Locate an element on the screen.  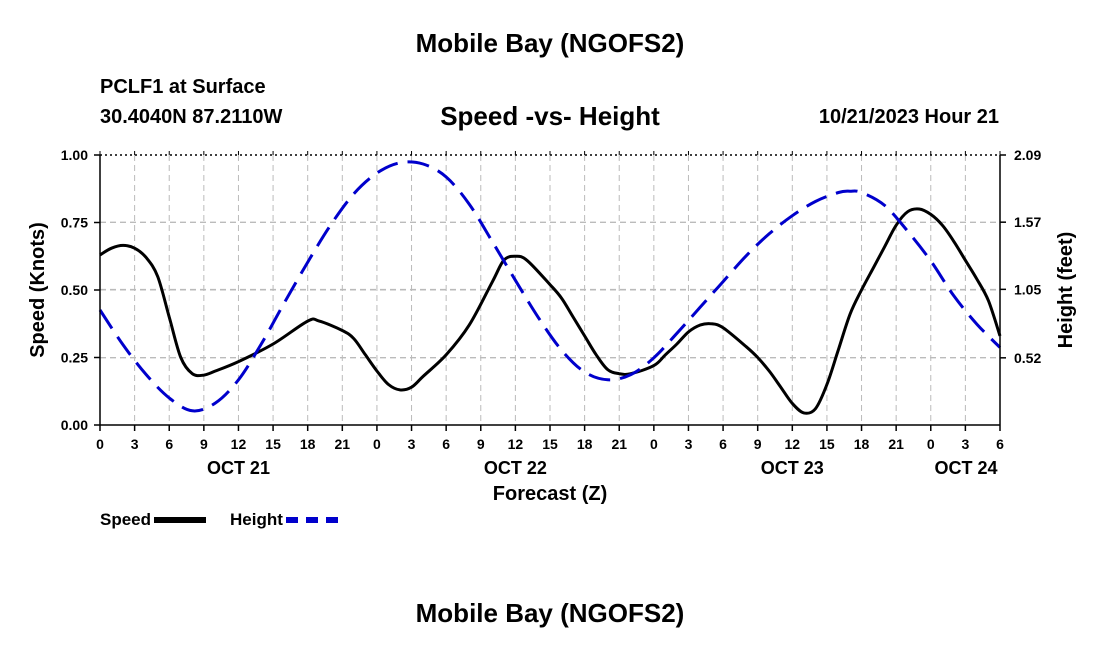
y-axis-title: Speed (Knots) is located at coordinates (38, 290).